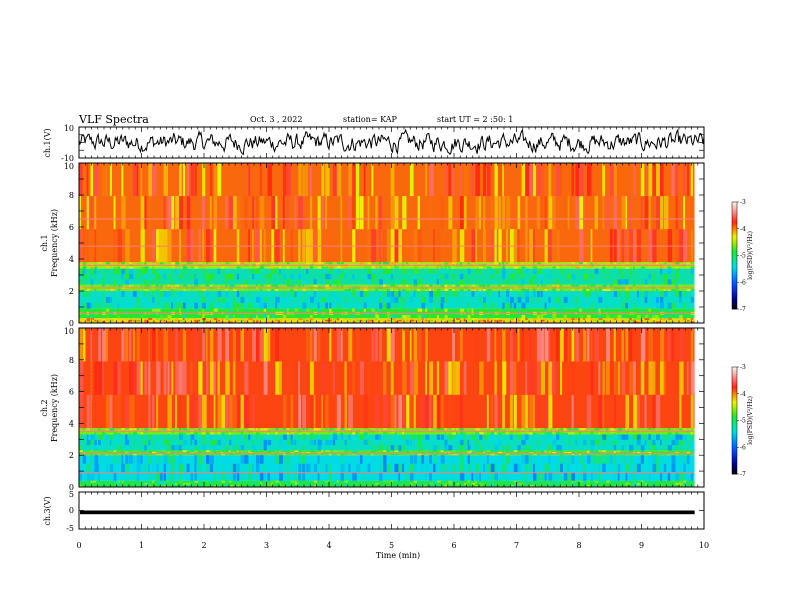  What do you see at coordinates (141, 545) in the screenshot?
I see `time-axis-tick-label: 1` at bounding box center [141, 545].